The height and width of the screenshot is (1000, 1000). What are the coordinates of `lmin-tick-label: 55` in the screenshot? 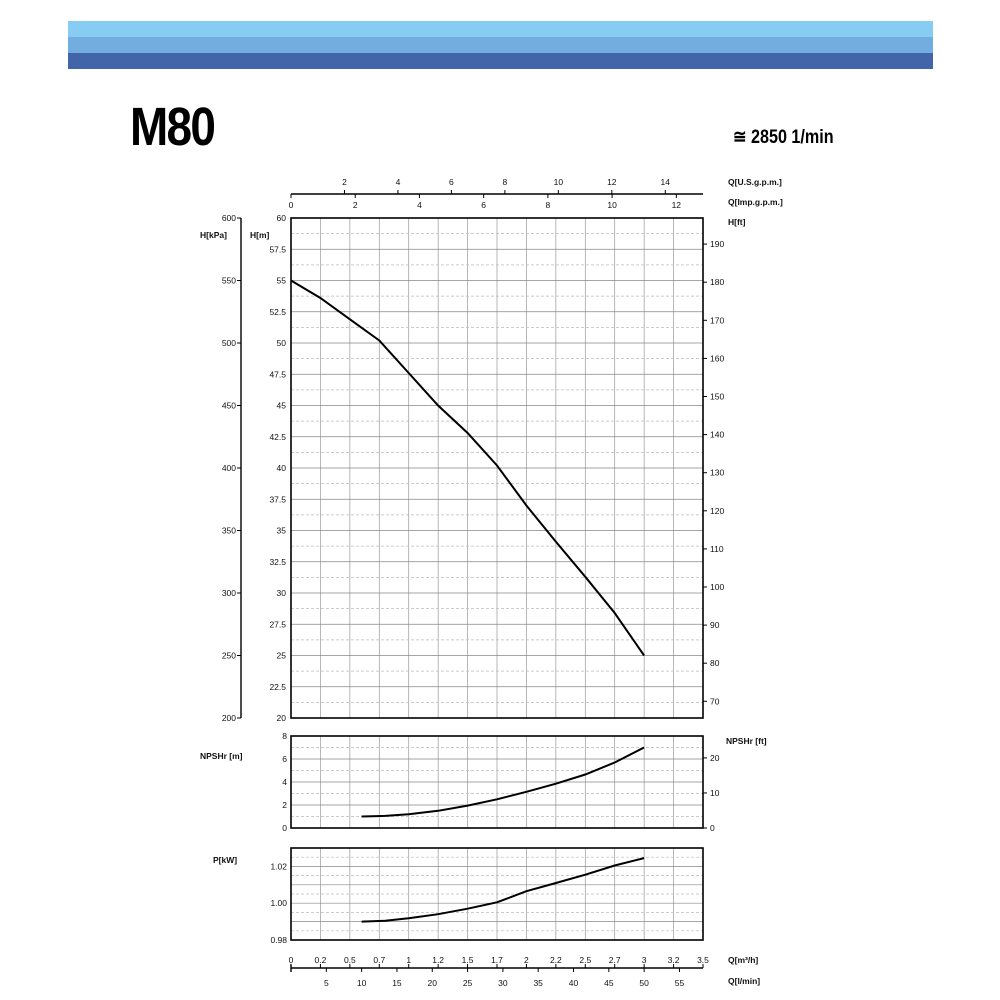 It's located at (680, 983).